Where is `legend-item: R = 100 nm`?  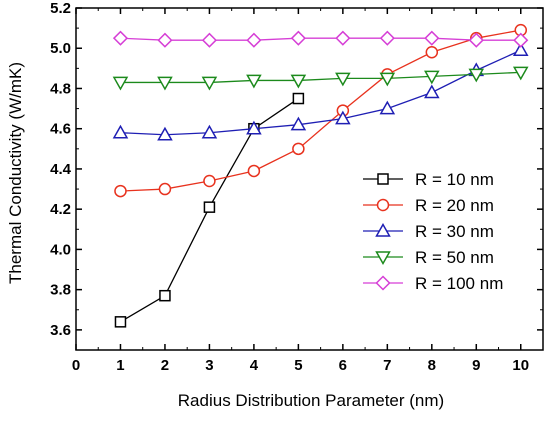 legend-item: R = 100 nm is located at coordinates (433, 283).